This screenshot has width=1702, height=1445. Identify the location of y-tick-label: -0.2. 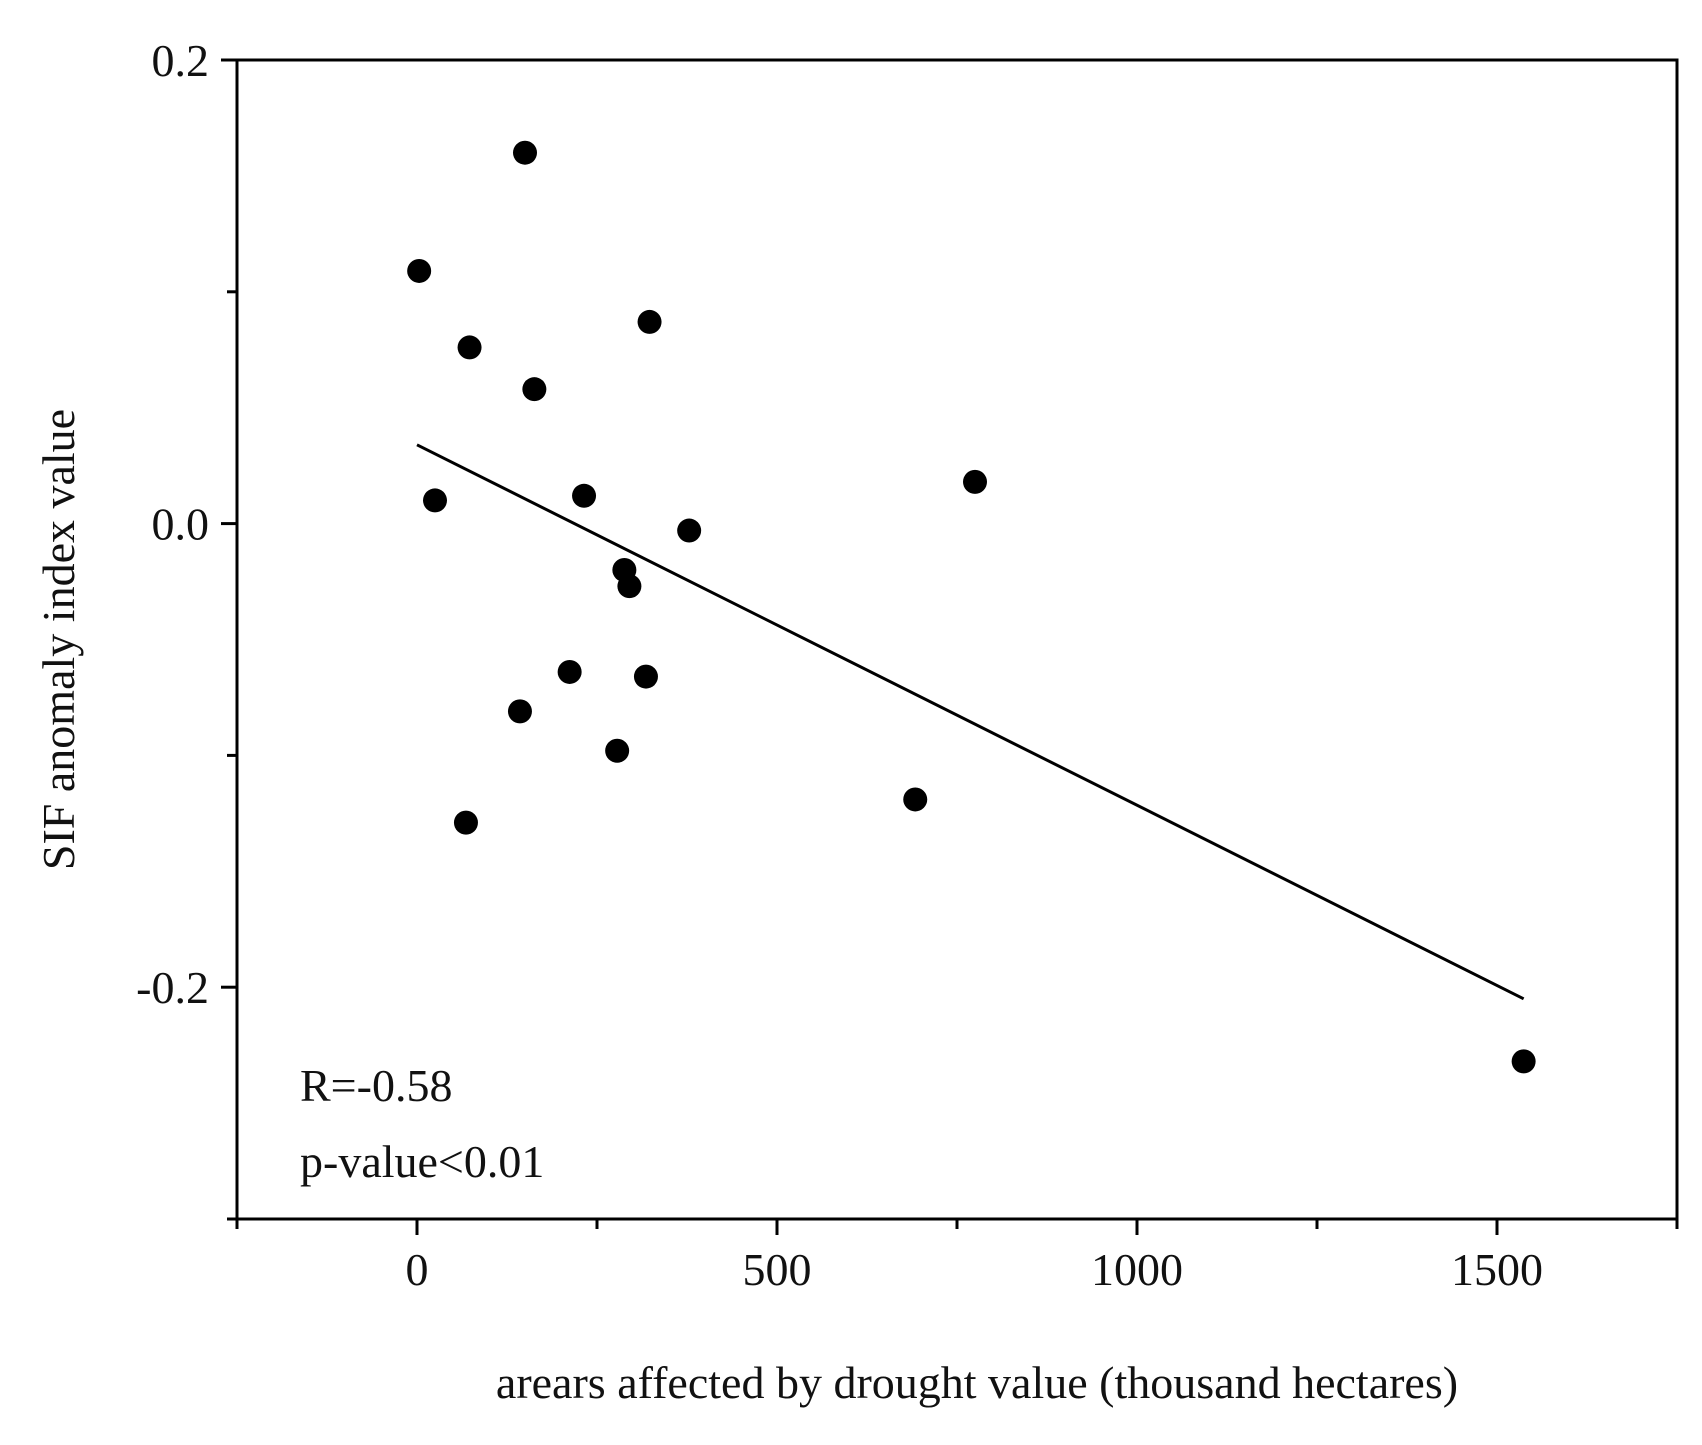
(172, 987).